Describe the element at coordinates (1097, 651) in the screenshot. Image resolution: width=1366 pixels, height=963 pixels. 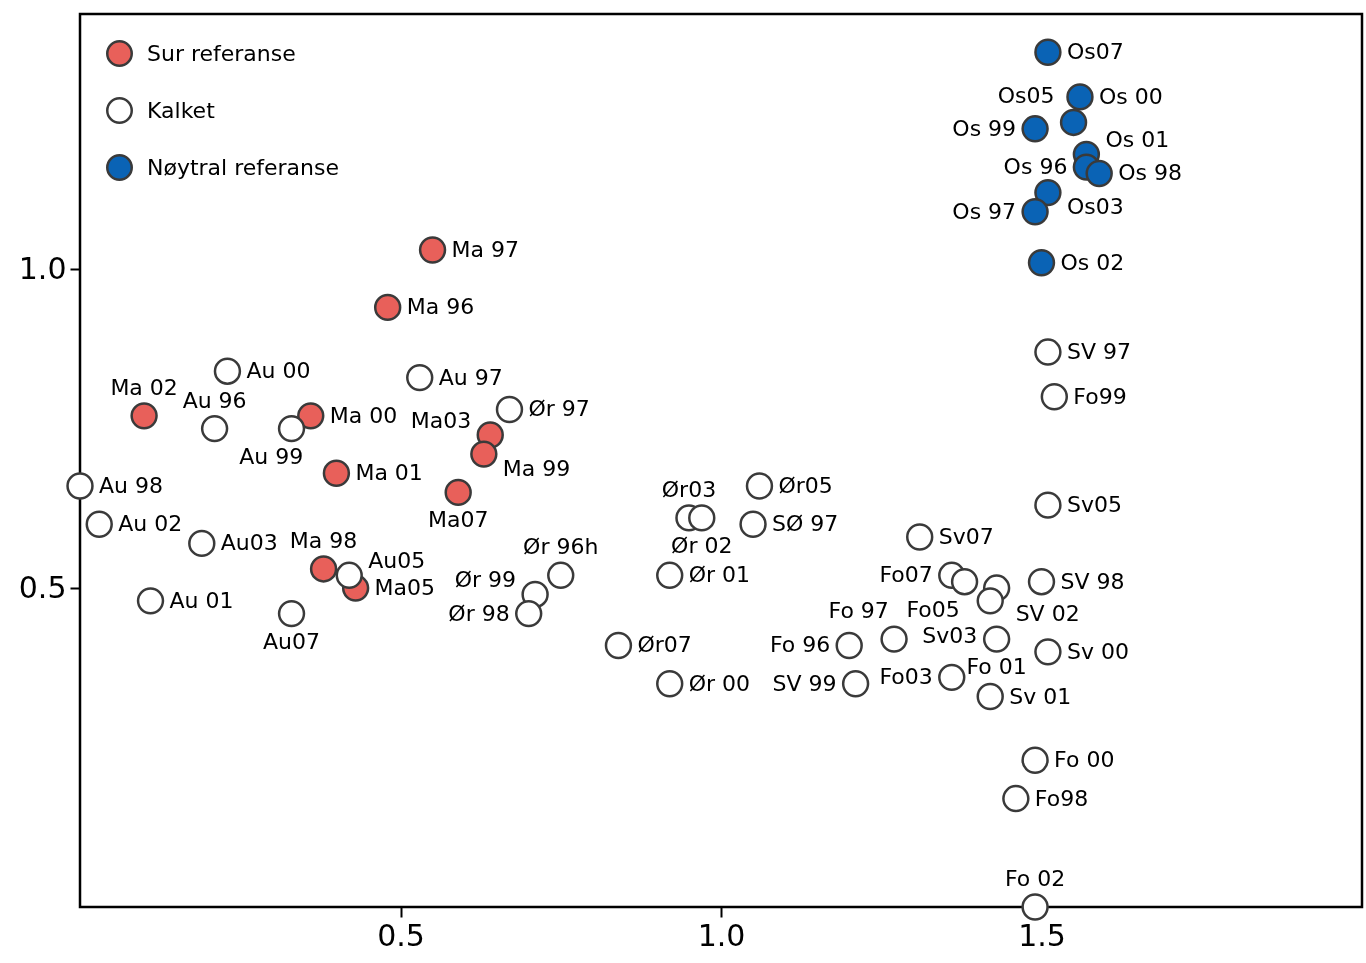
I see `data-label: Sv 00` at that location.